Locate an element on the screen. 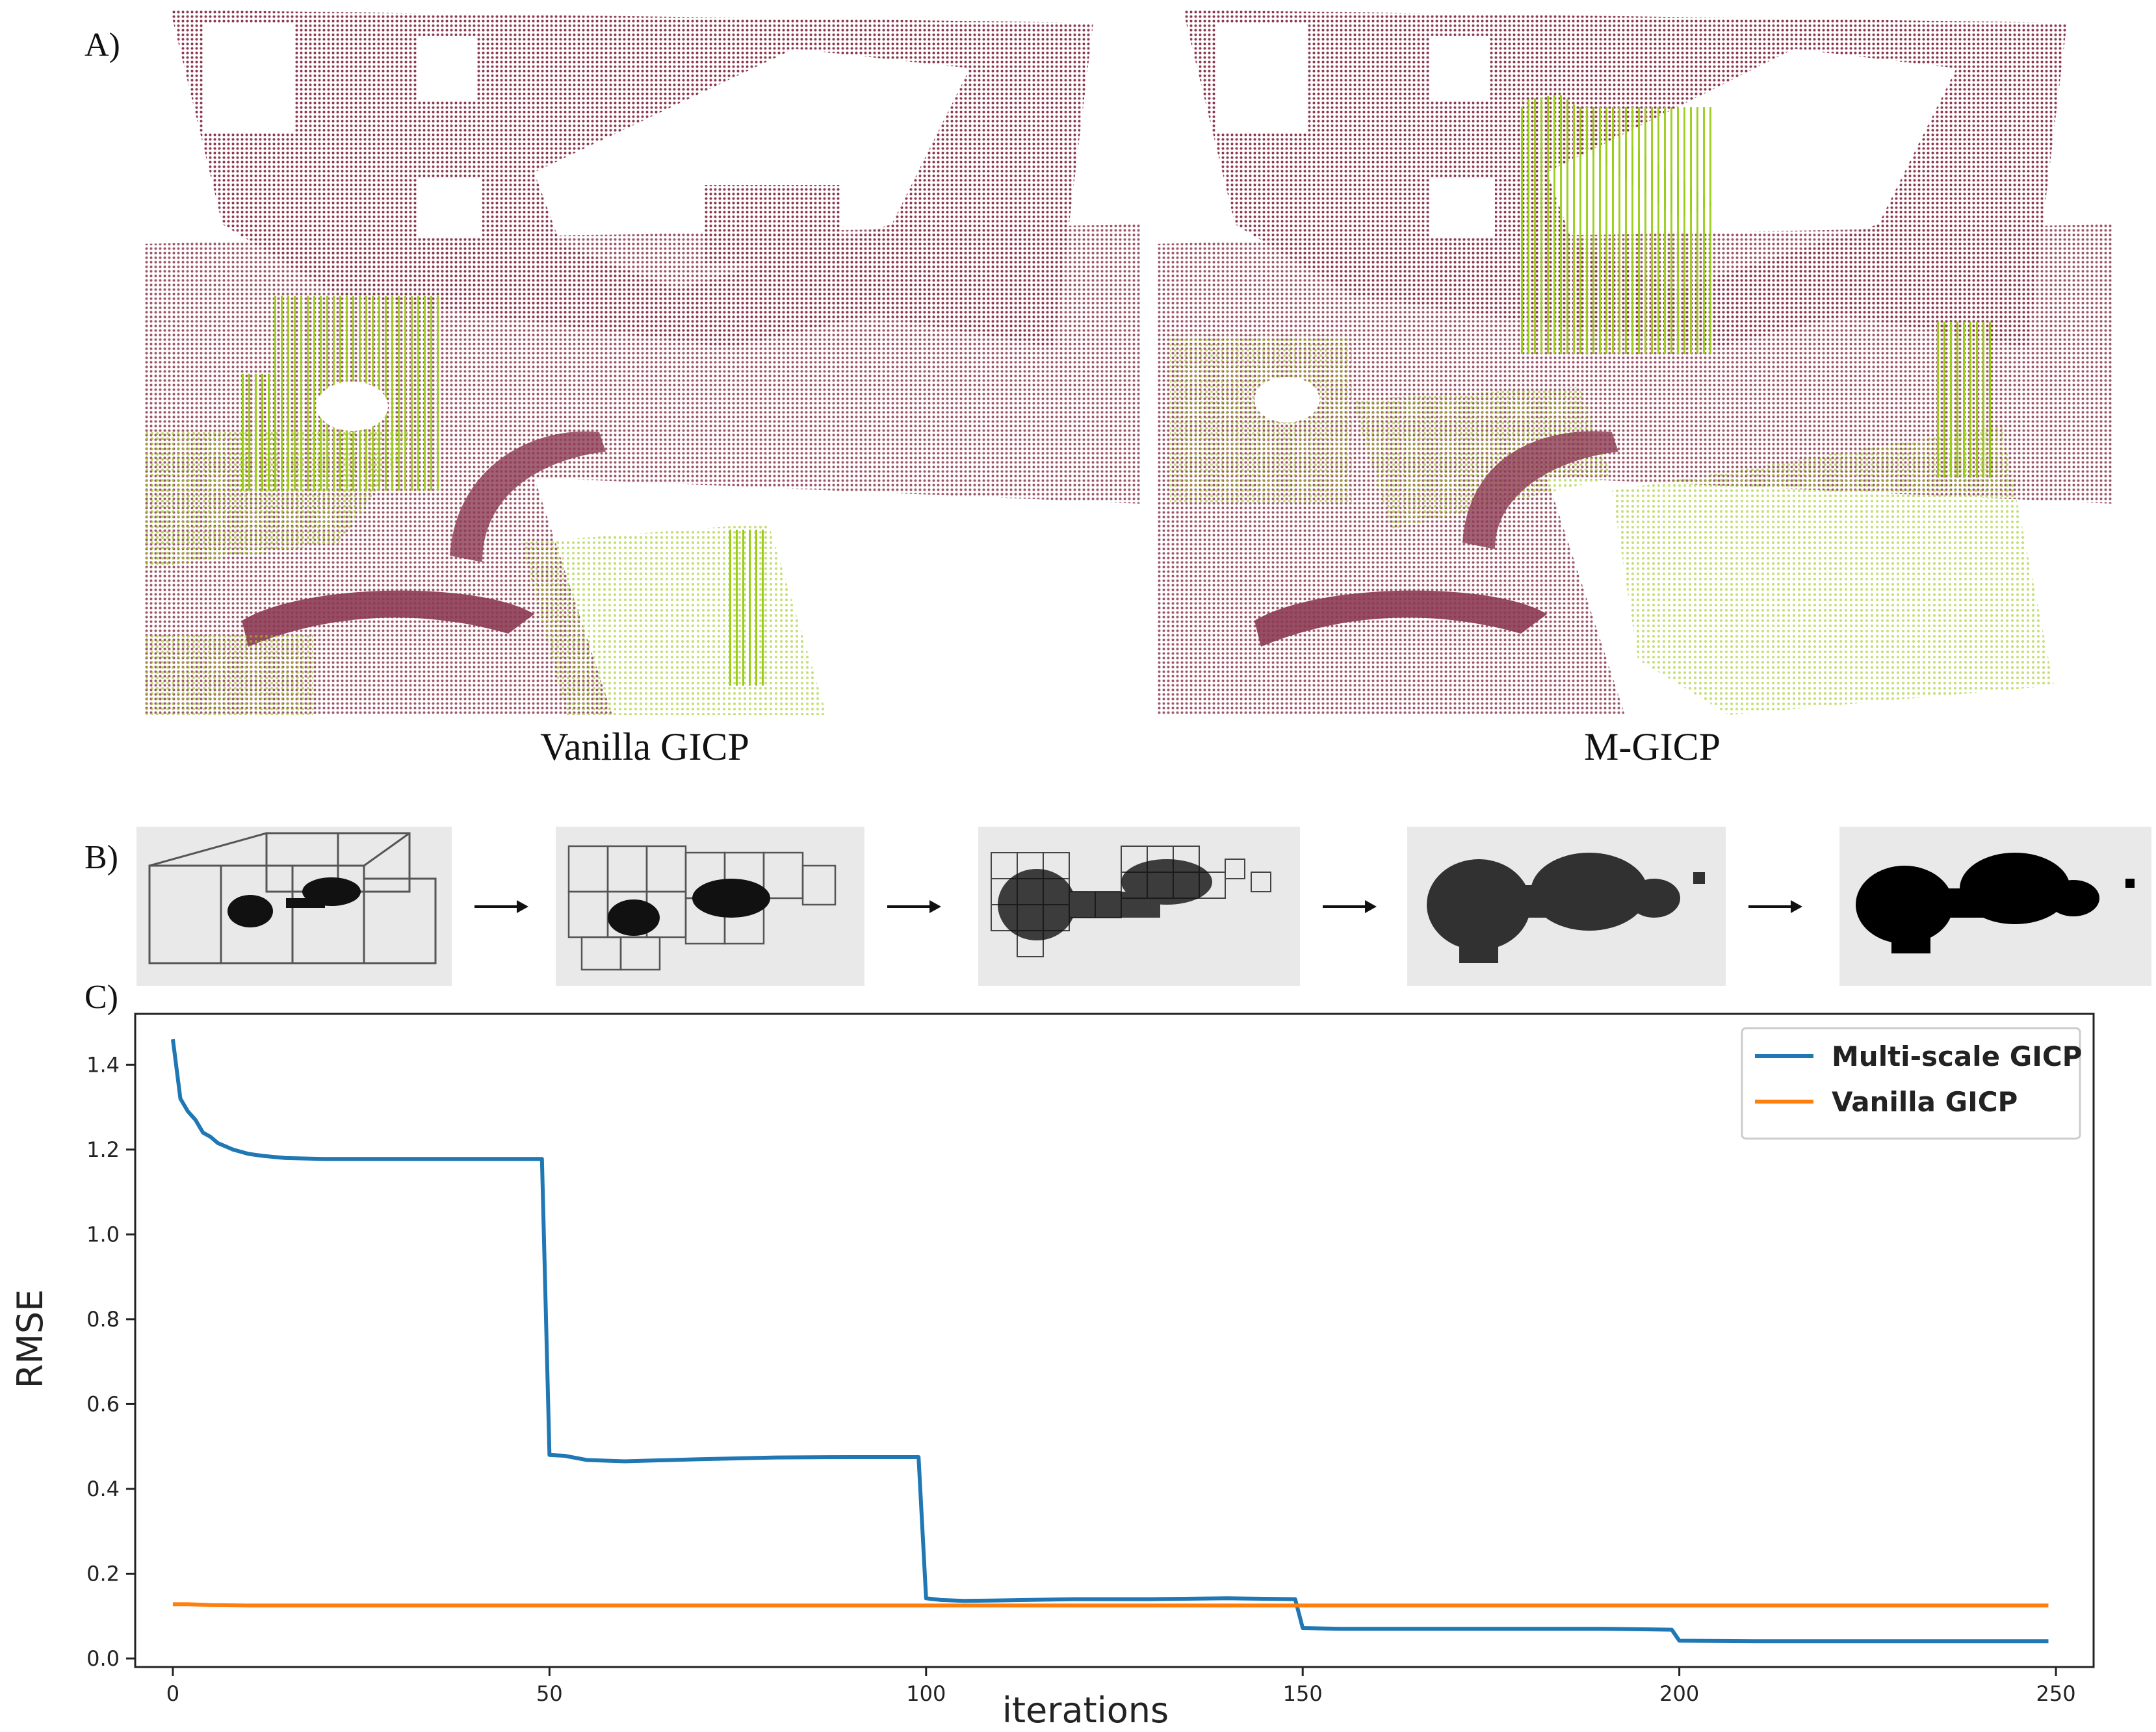  panel-b-label: B) is located at coordinates (101, 857).